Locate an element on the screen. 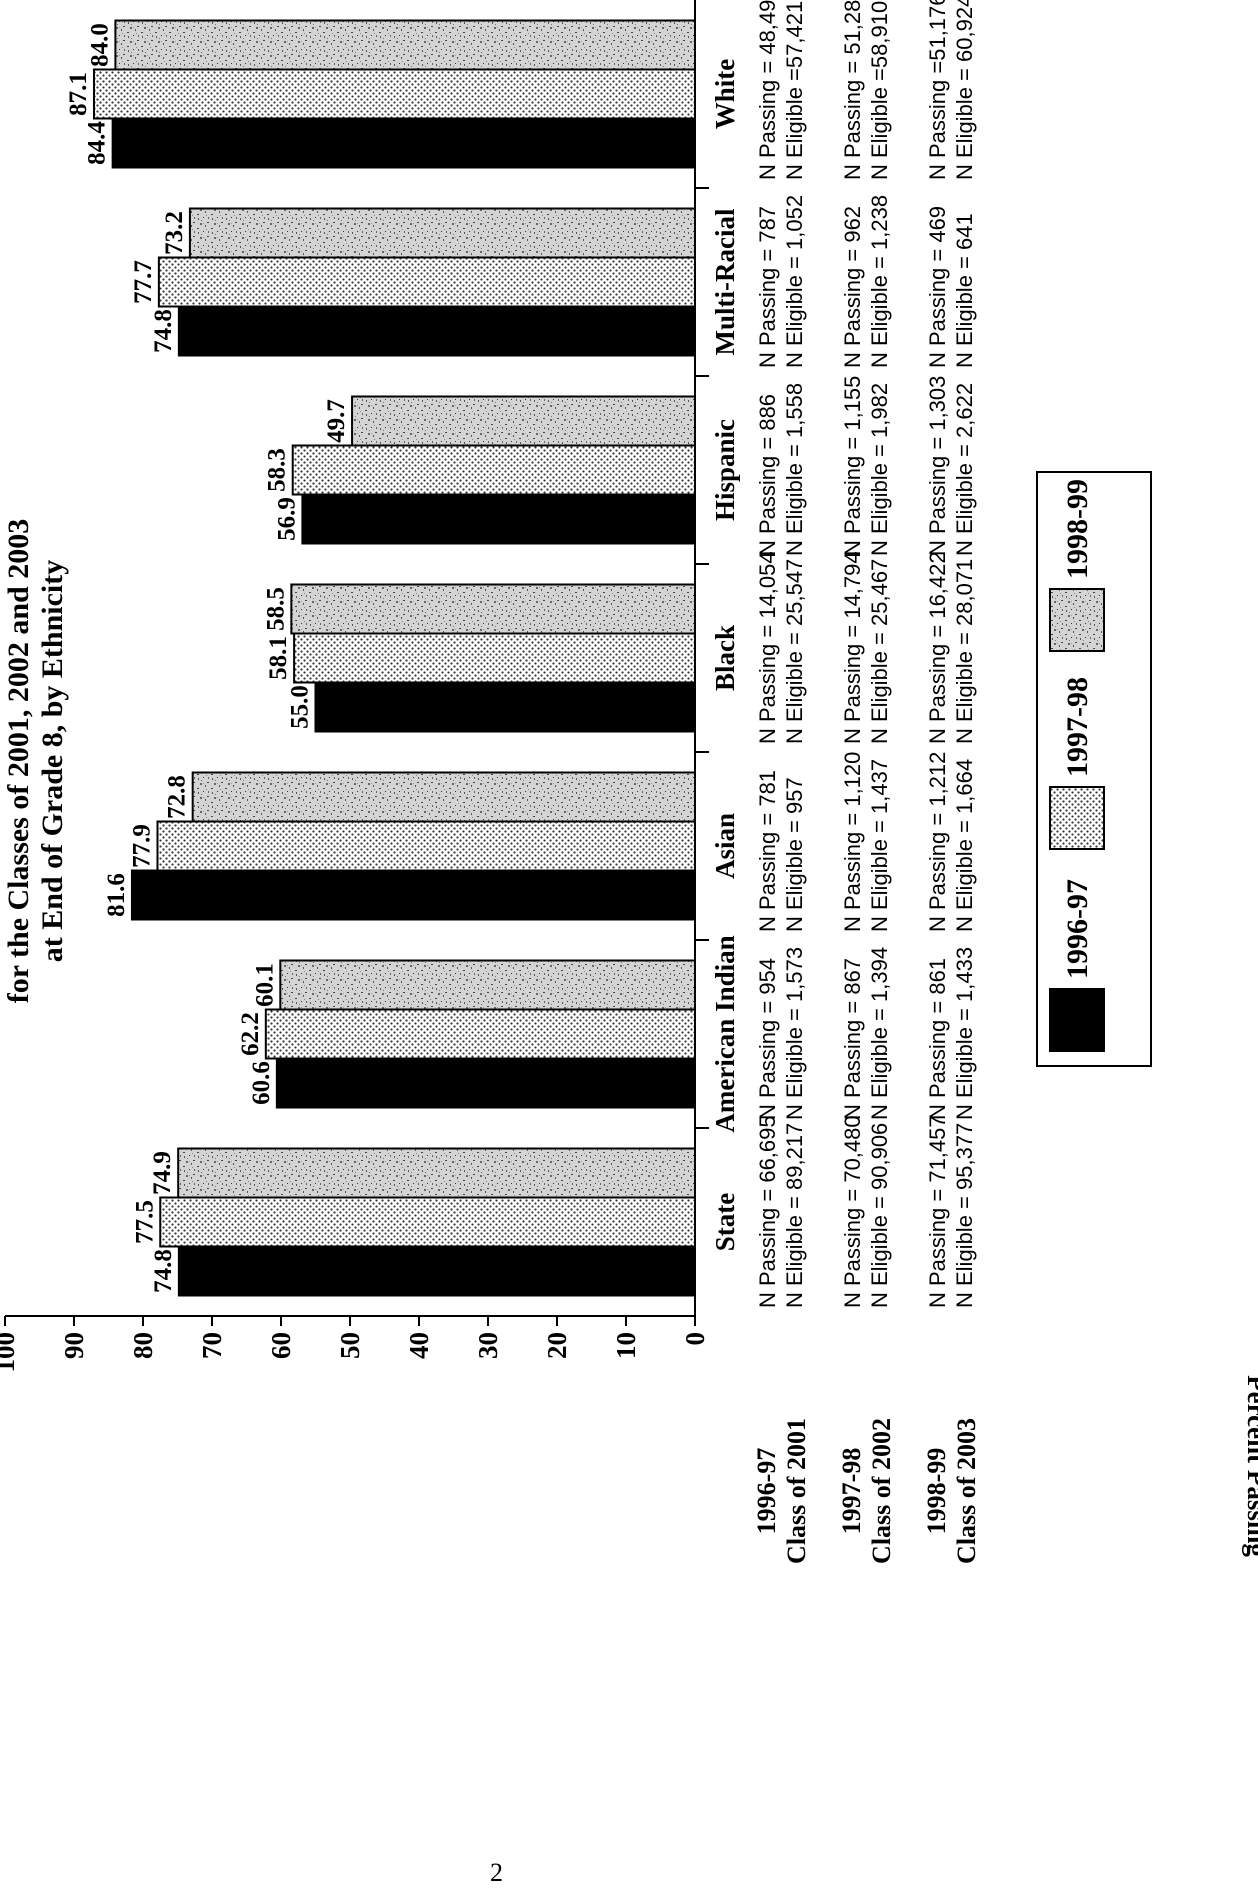  n-eligible-hispanic-1997-98: N Eligible = 1,982 is located at coordinates (879, 469).